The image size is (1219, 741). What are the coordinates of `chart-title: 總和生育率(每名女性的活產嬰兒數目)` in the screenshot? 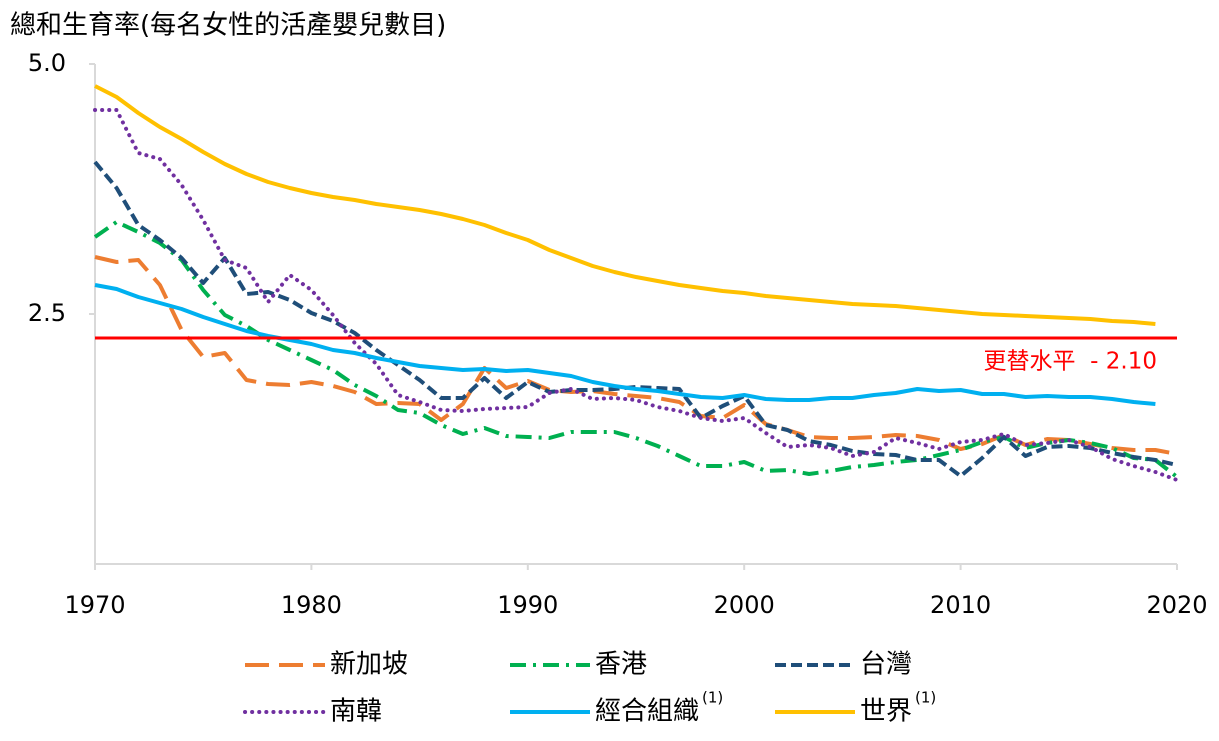 It's located at (228, 26).